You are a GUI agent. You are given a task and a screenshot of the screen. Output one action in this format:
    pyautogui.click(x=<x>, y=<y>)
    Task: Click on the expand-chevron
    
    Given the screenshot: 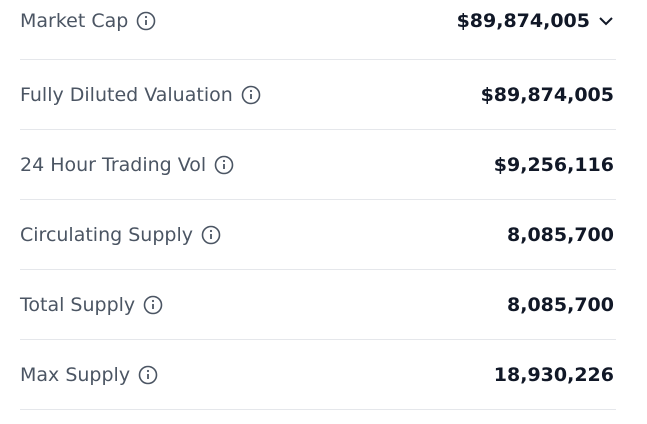 What is the action you would take?
    pyautogui.click(x=603, y=21)
    